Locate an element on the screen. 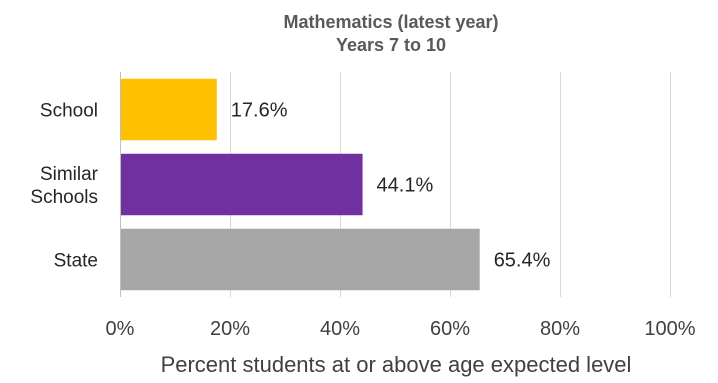  category-label-1: Similar Schools is located at coordinates (64, 186).